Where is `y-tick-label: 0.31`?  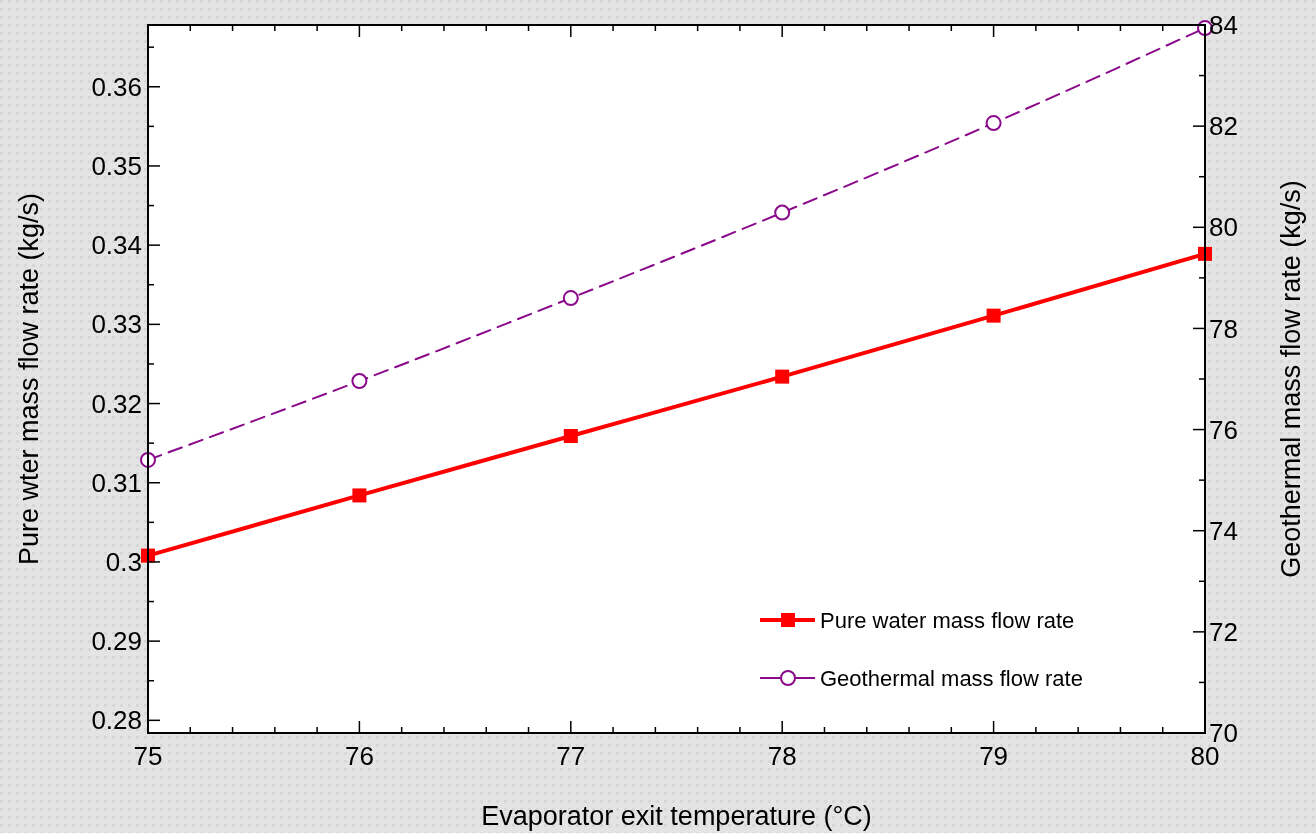 y-tick-label: 0.31 is located at coordinates (116, 482).